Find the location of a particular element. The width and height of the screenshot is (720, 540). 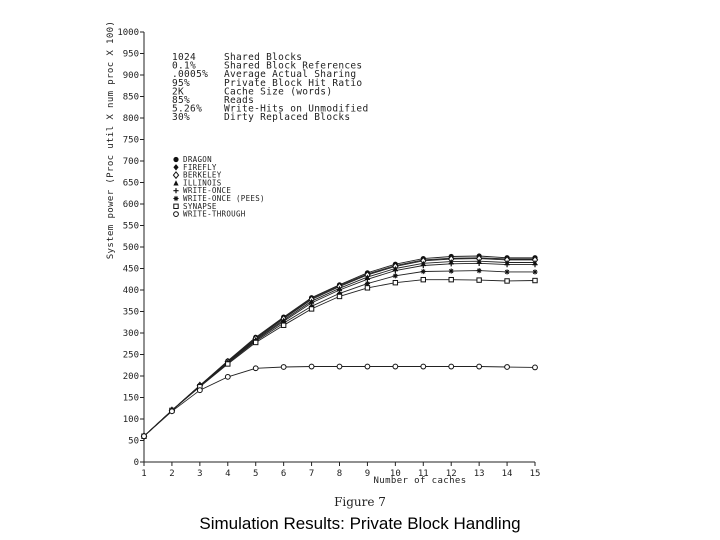

parameter-value: 5.26% is located at coordinates (187, 109).